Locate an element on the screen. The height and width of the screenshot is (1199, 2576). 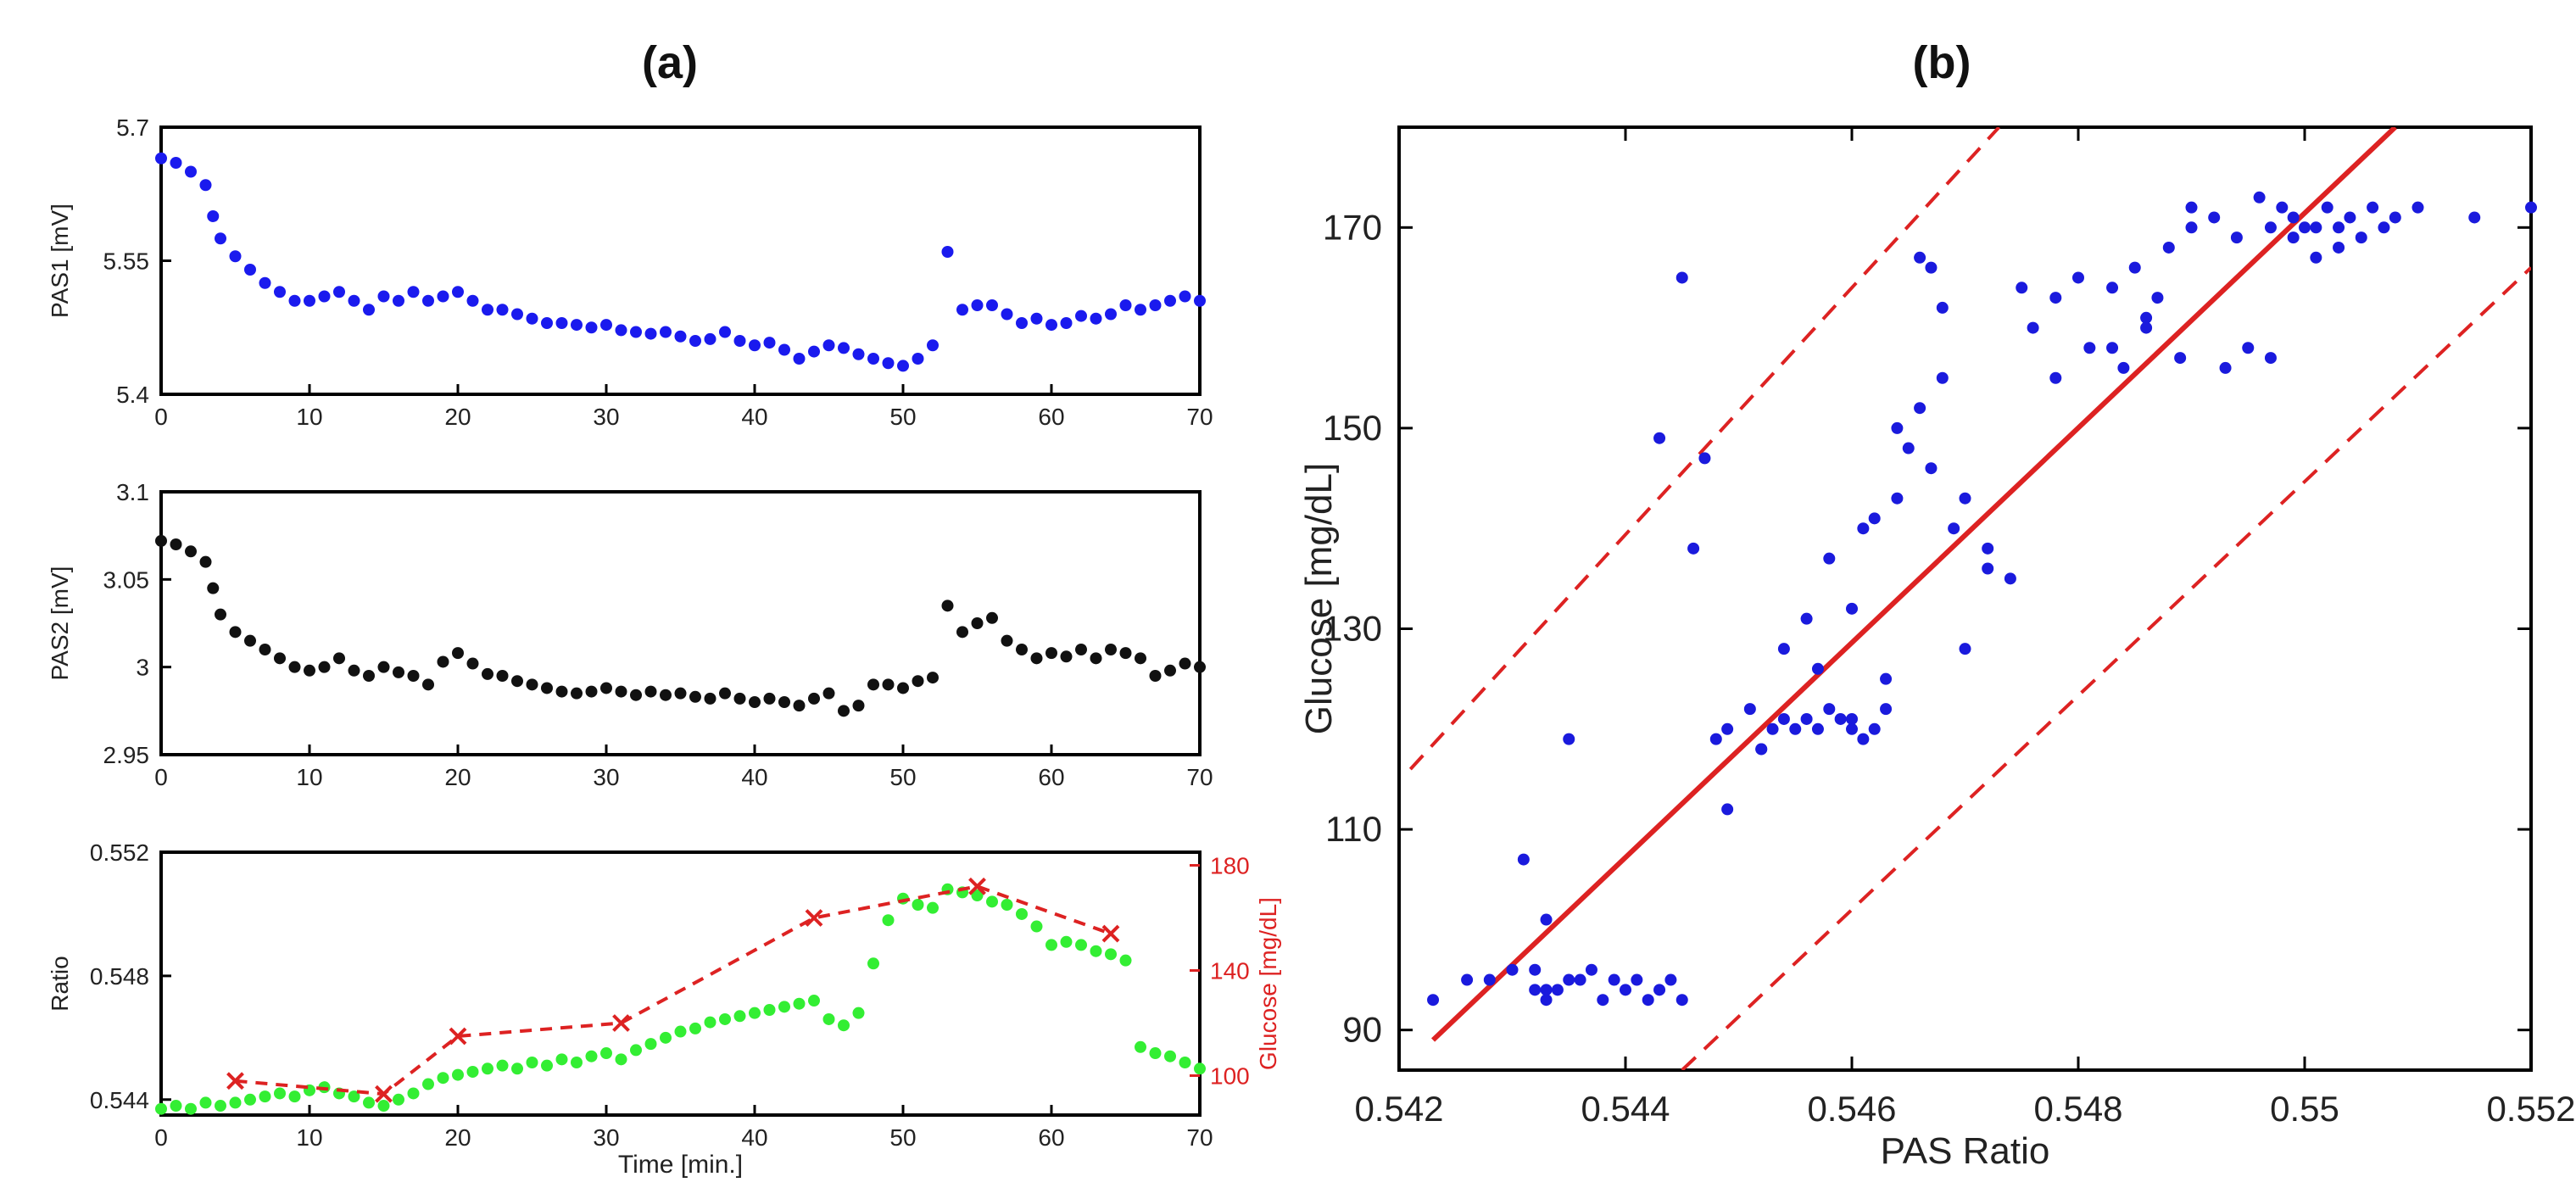
y-tick-label: 0.552 is located at coordinates (119, 852).